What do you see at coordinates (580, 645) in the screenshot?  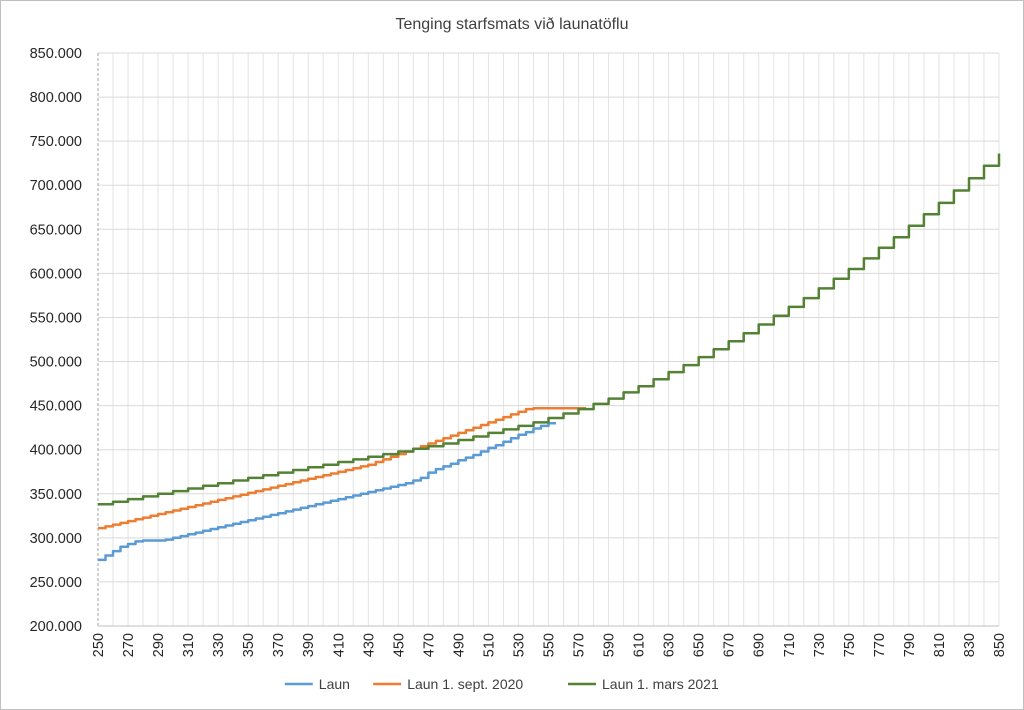 I see `x-tick-label: 570` at bounding box center [580, 645].